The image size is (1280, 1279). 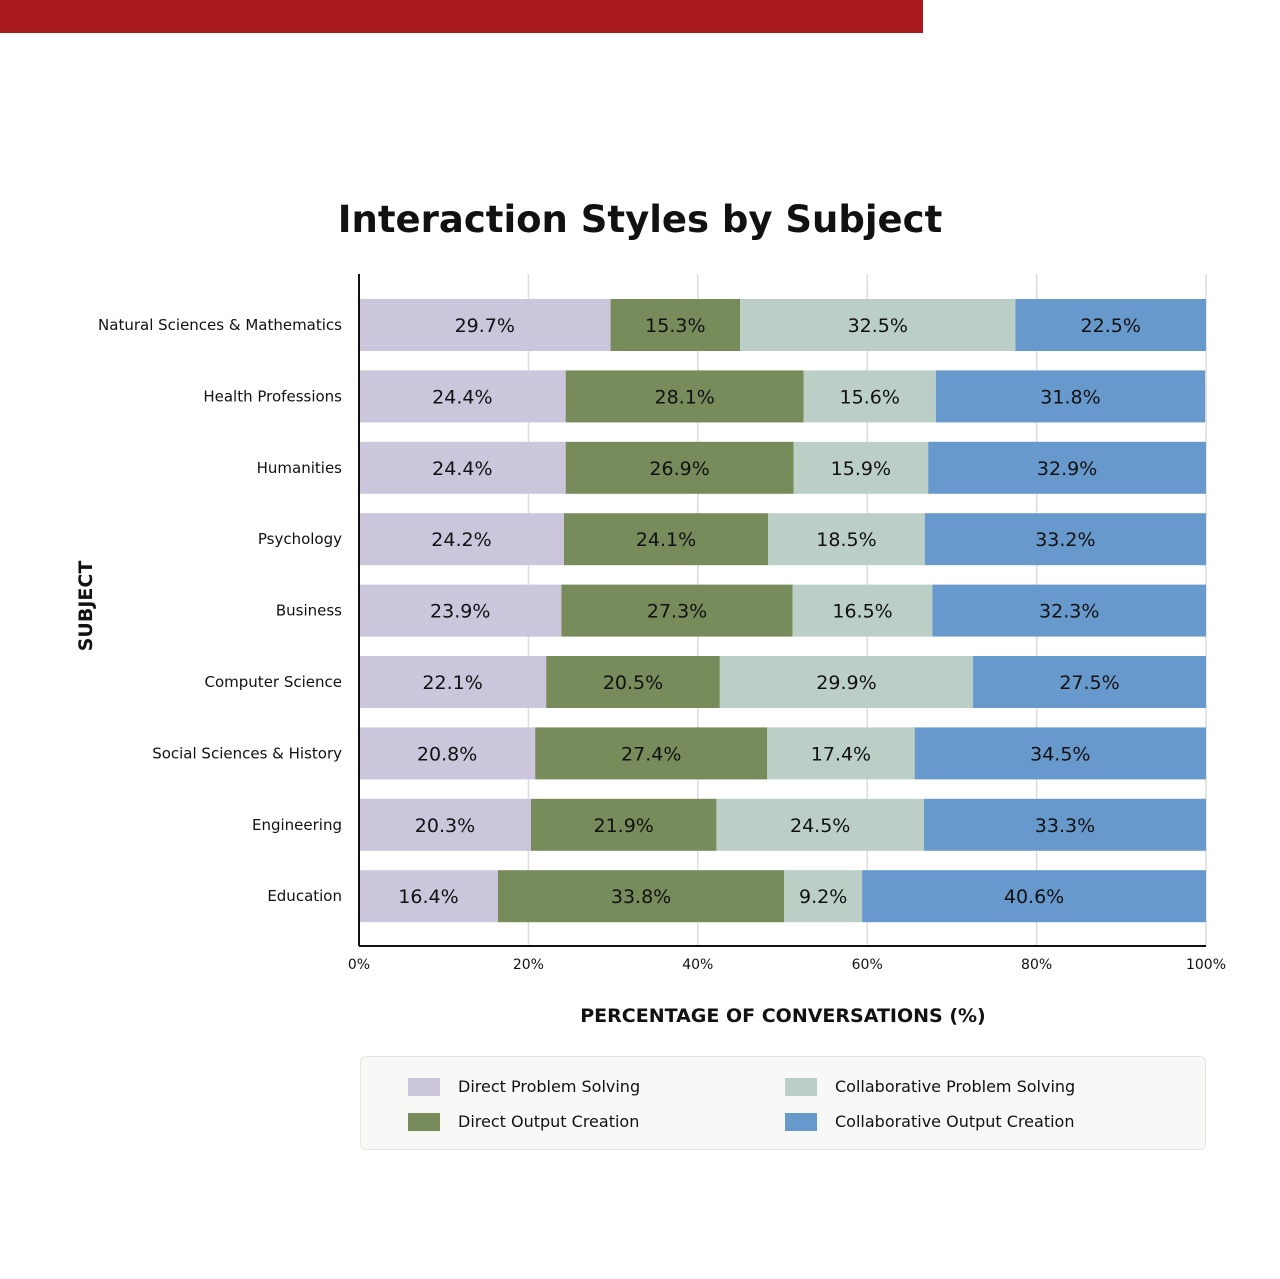 I want to click on x-tick-label: 100%, so click(x=1206, y=965).